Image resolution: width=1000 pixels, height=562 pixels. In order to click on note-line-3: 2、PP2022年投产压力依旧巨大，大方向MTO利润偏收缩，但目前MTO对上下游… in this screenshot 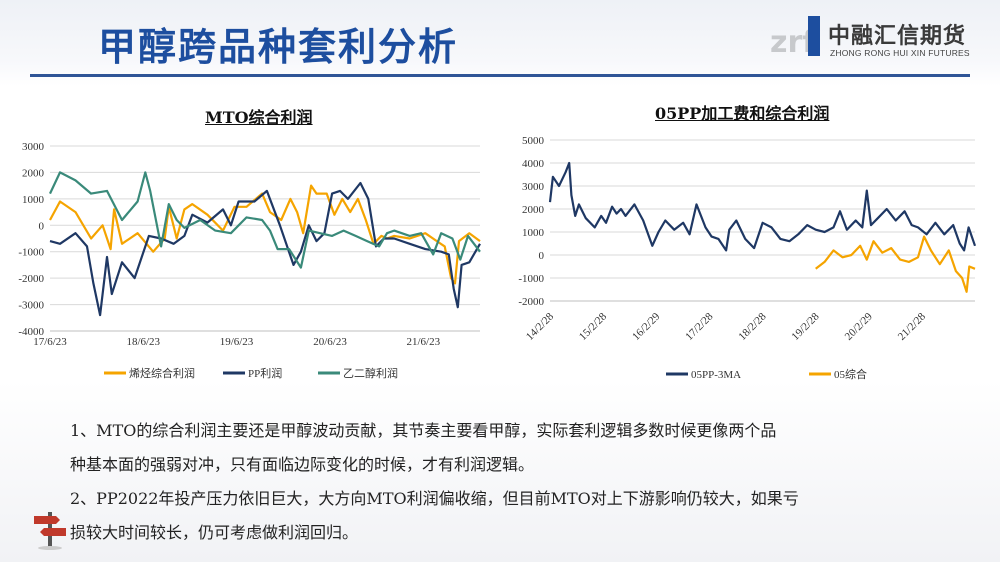, I will do `click(434, 498)`.